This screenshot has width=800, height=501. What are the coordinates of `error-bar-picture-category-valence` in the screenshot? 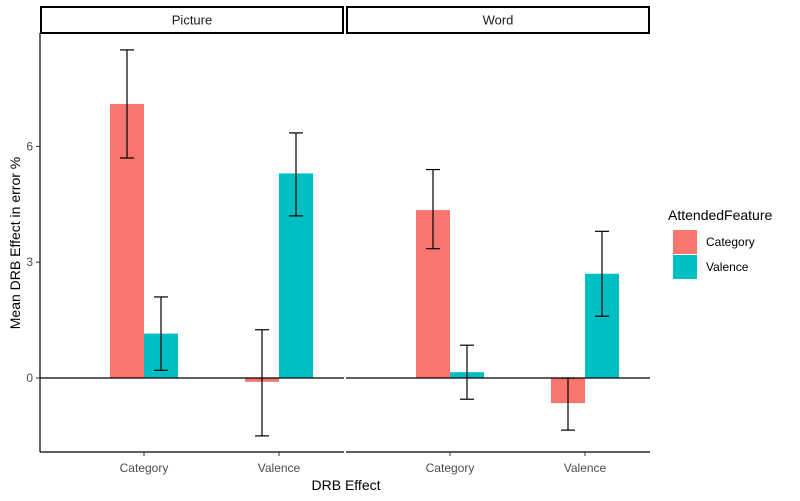 It's located at (161, 333).